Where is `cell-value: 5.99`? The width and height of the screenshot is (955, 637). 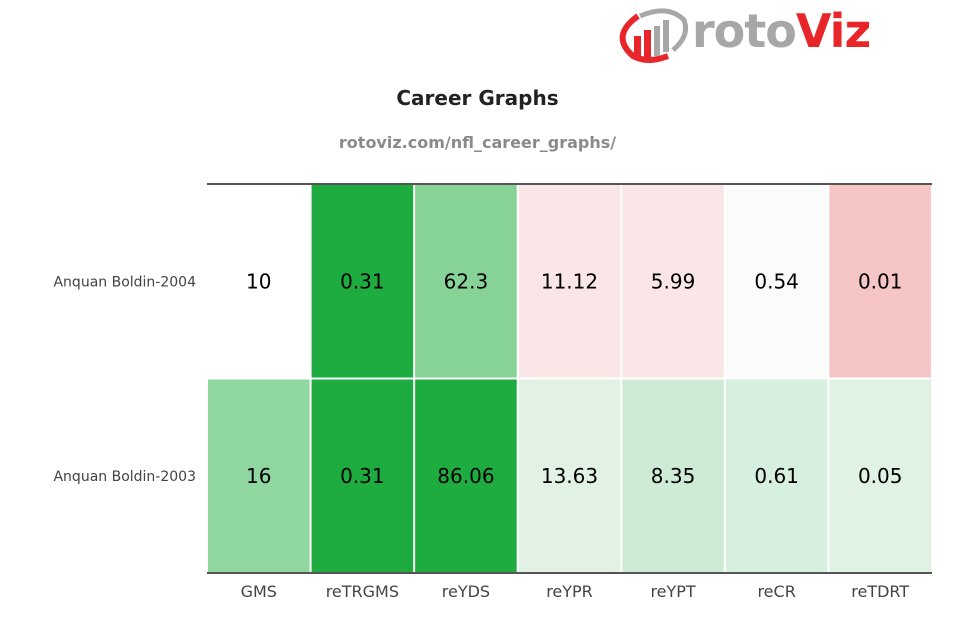 cell-value: 5.99 is located at coordinates (673, 281).